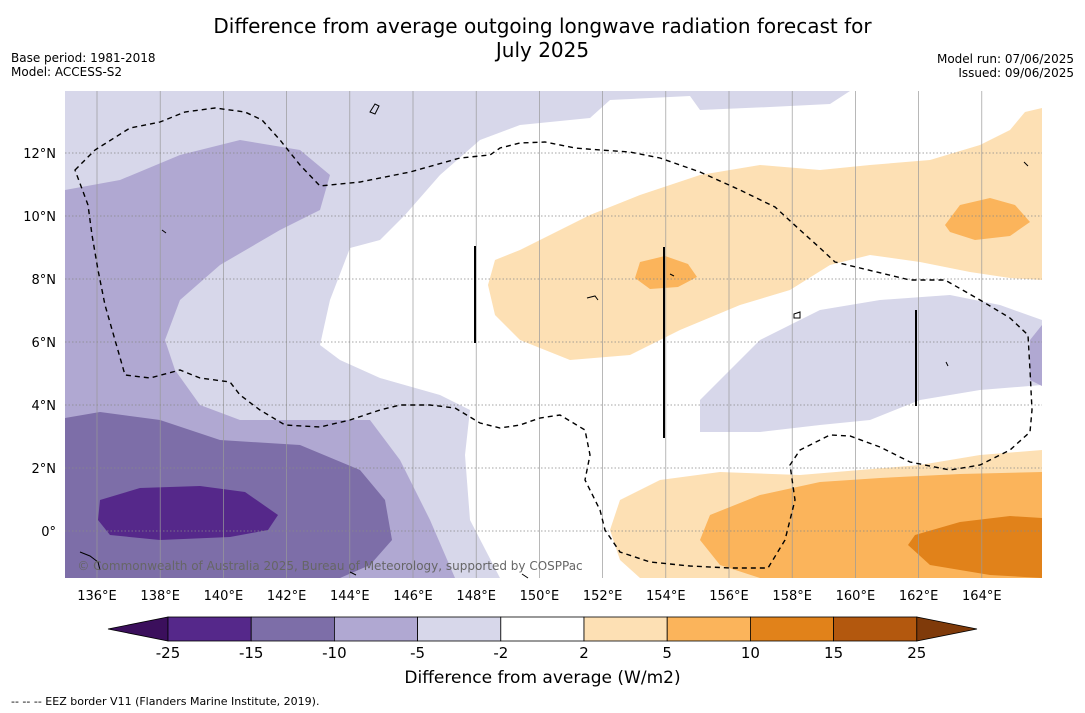 The width and height of the screenshot is (1085, 713). Describe the element at coordinates (750, 653) in the screenshot. I see `colorbar-tick-label: 10` at that location.